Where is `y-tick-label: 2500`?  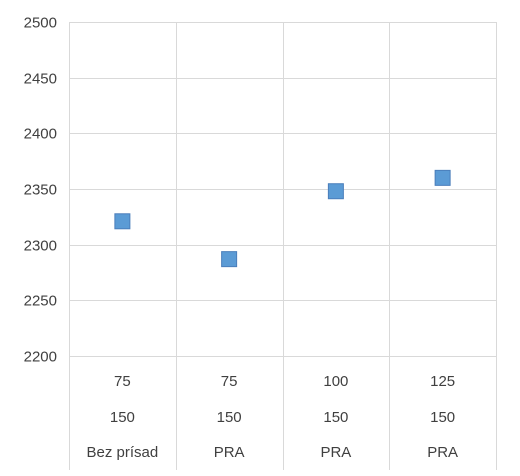 y-tick-label: 2500 is located at coordinates (40, 23).